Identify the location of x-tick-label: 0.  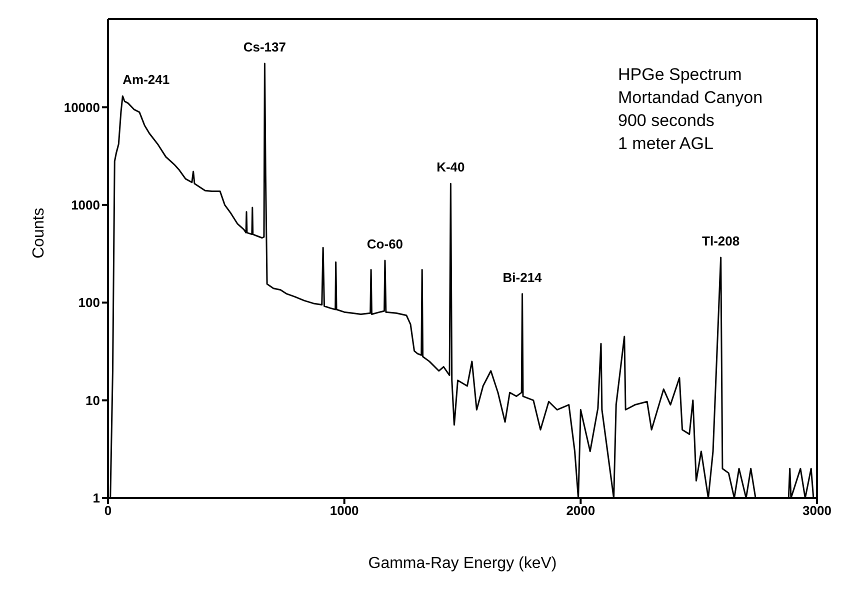
(108, 510).